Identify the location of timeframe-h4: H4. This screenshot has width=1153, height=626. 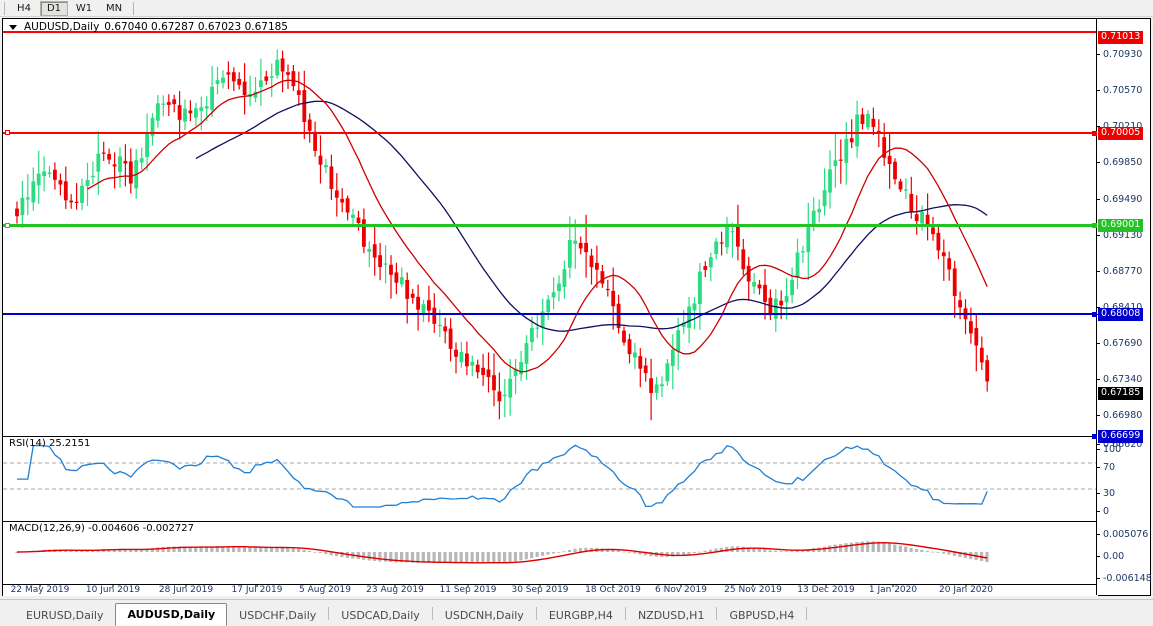
(24, 8).